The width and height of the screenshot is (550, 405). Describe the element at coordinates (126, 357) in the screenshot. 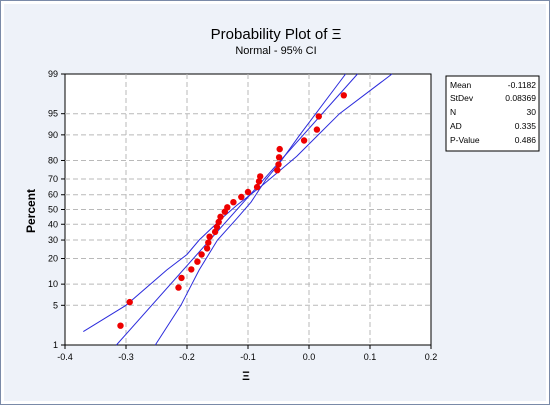

I see `x-tick-label: -0.3` at that location.